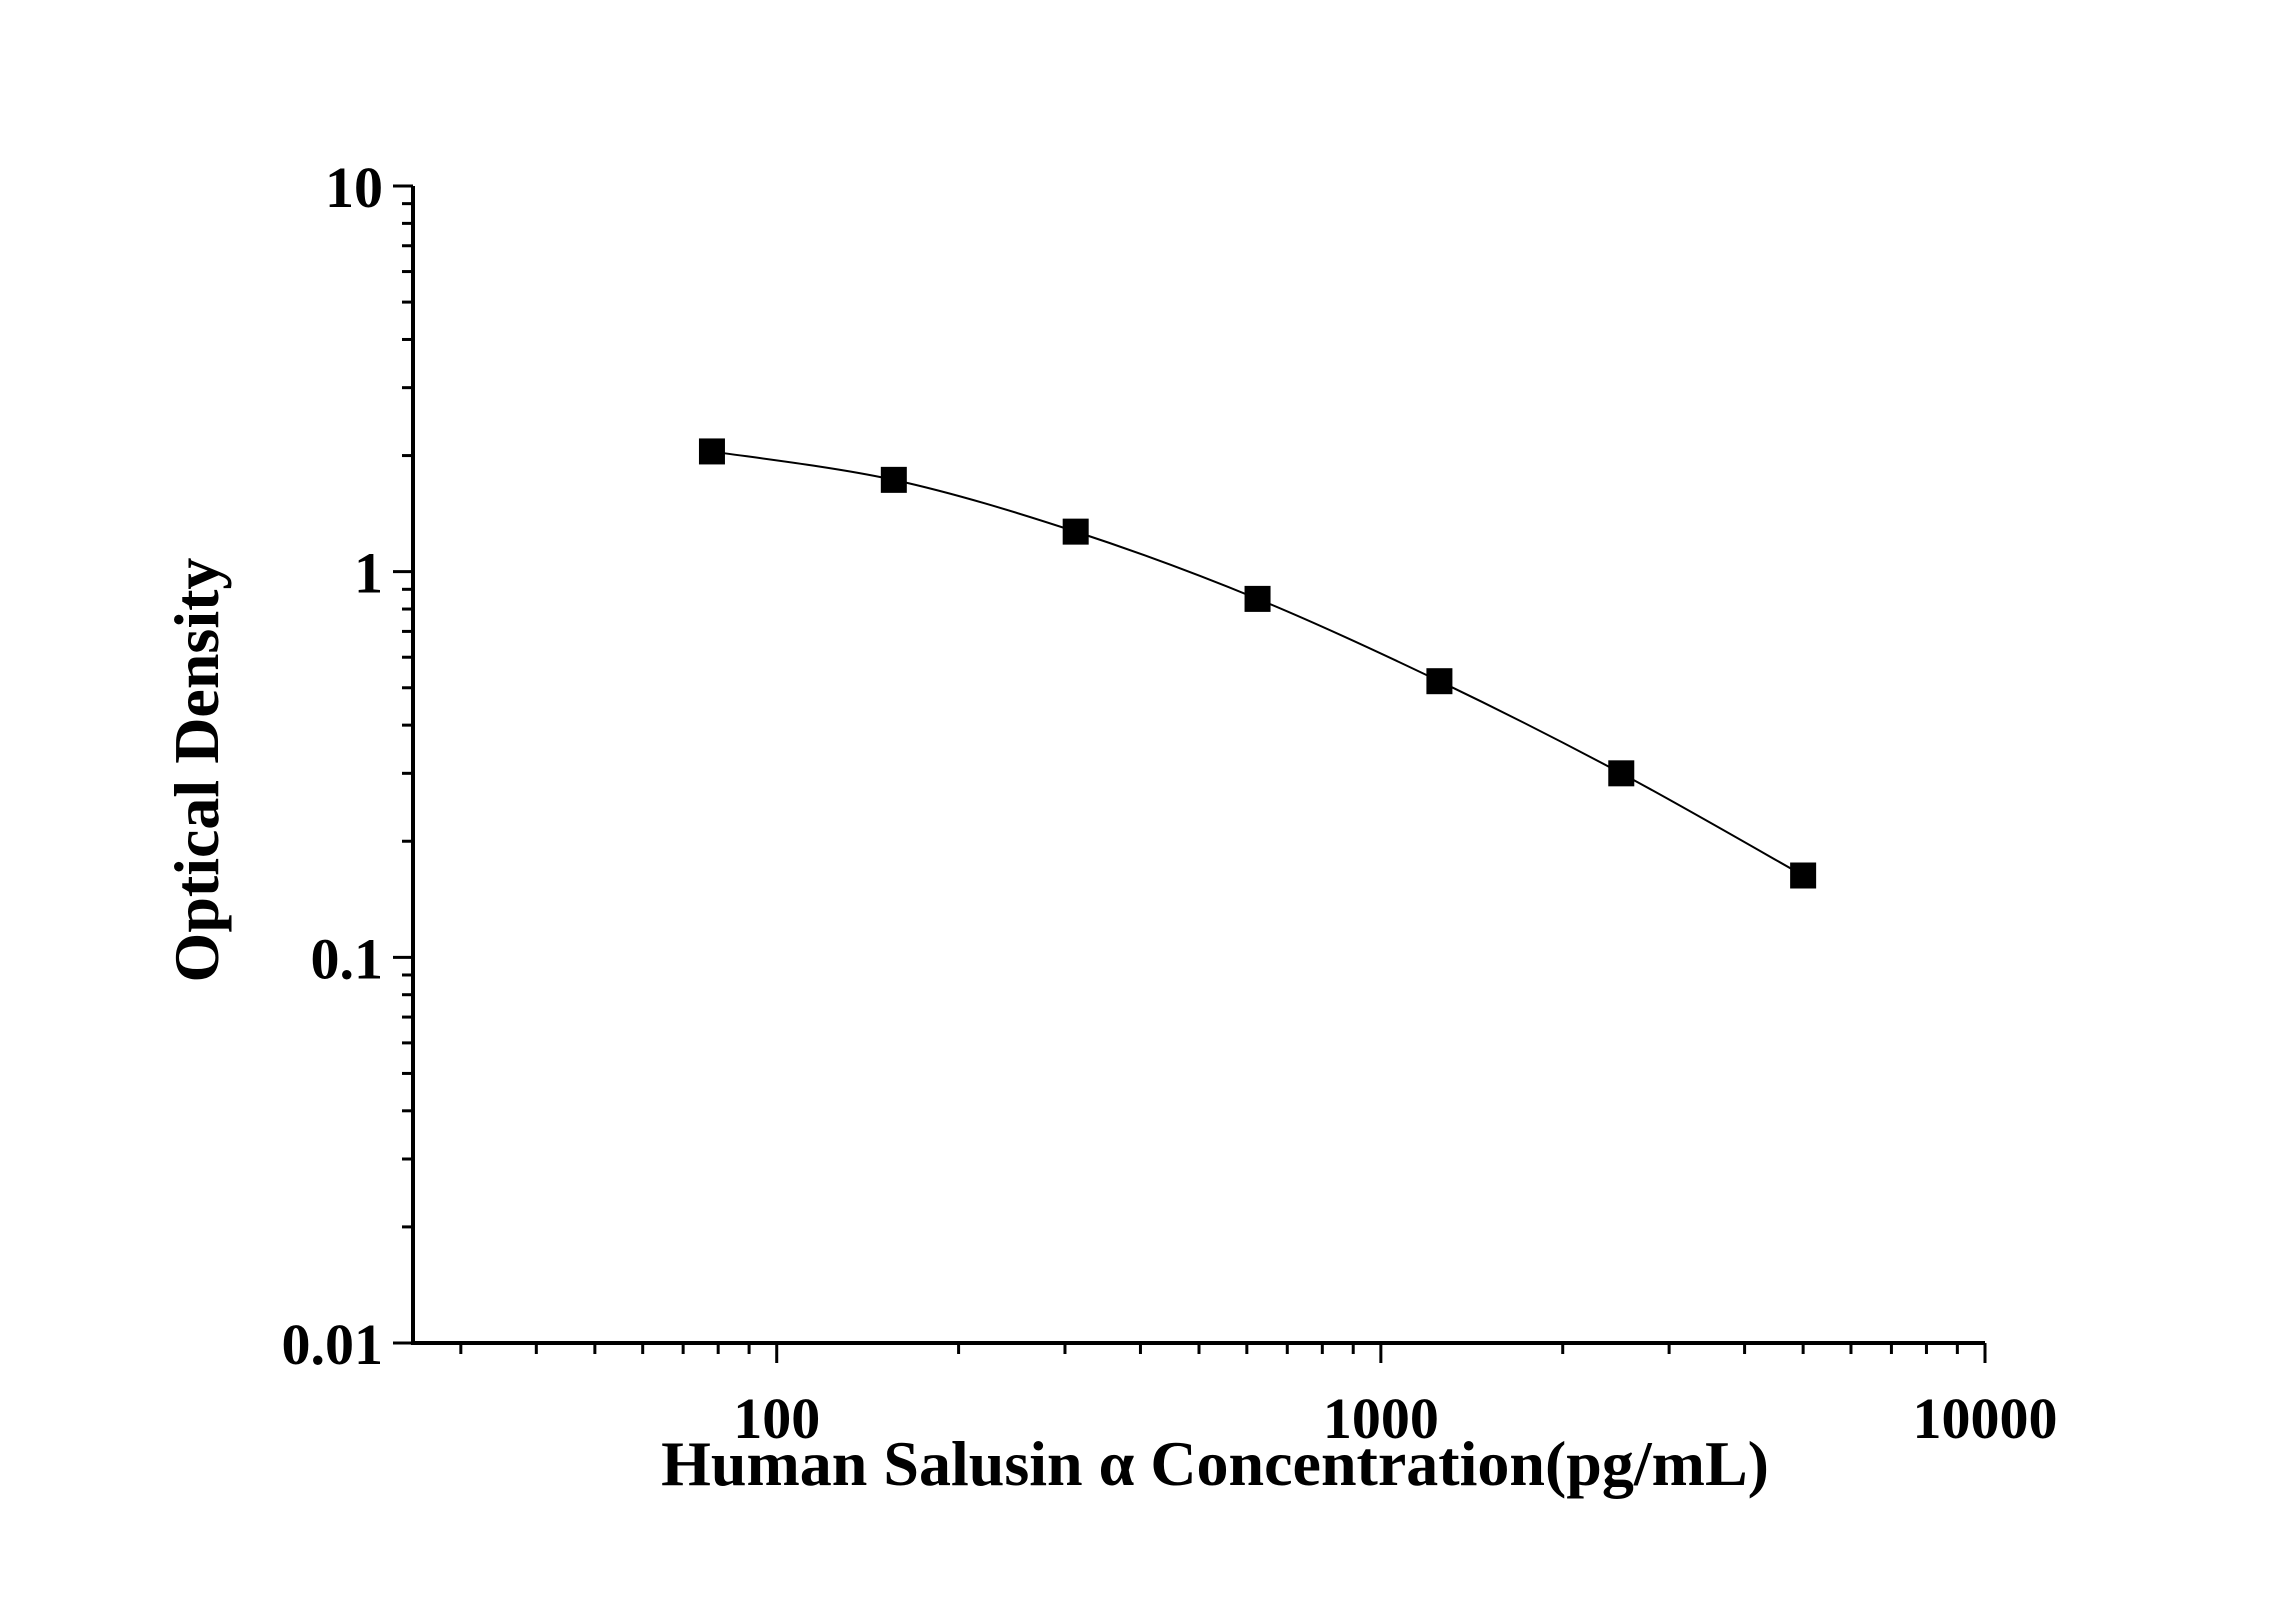  I want to click on fitted-curve, so click(1257, 663).